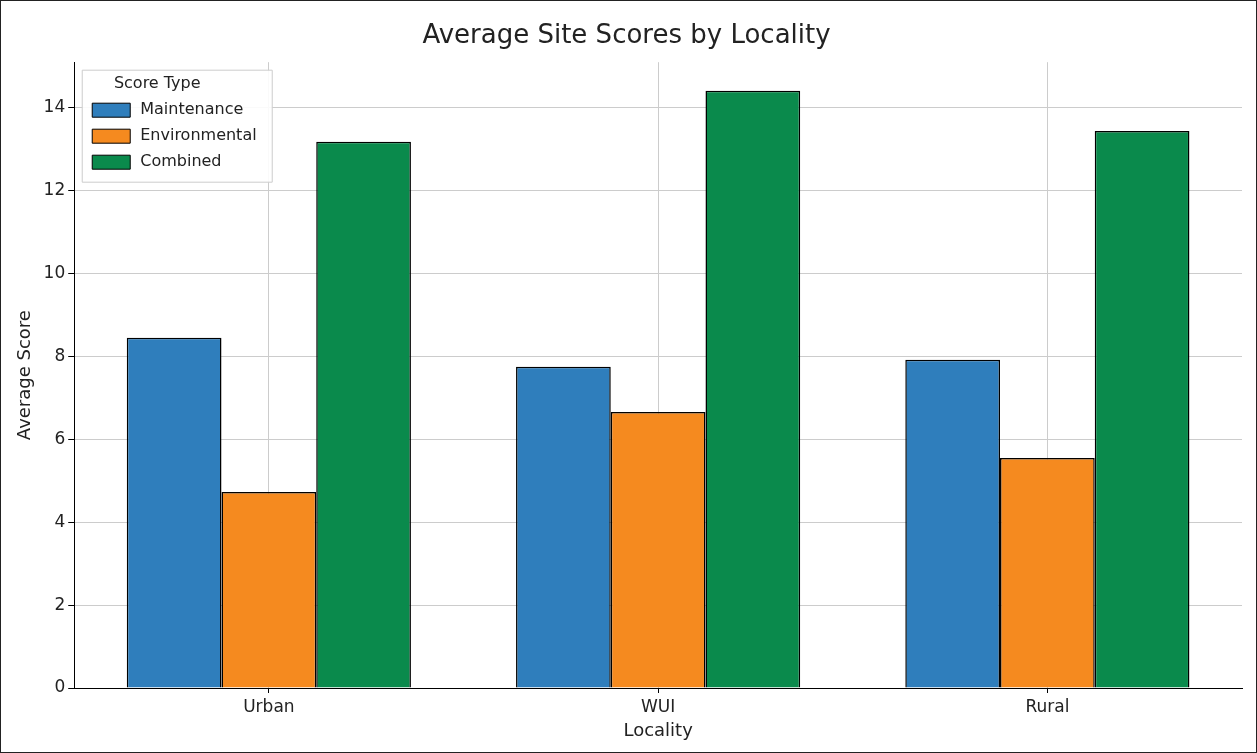 The height and width of the screenshot is (753, 1257). Describe the element at coordinates (54, 271) in the screenshot. I see `y-tick-label: 10` at that location.